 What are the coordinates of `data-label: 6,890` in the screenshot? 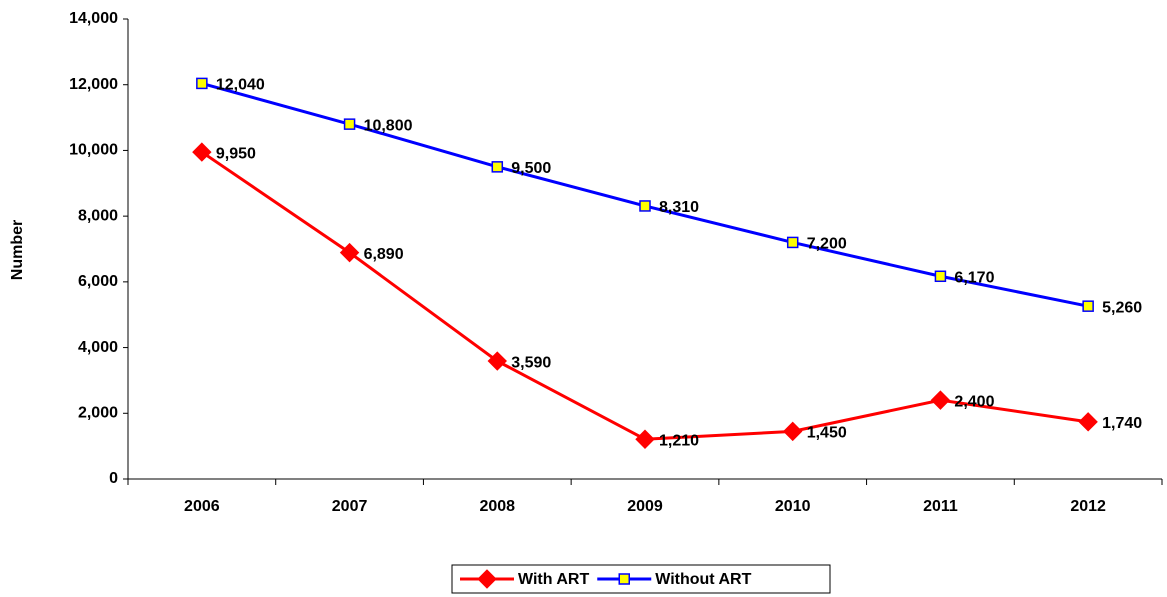 It's located at (384, 254).